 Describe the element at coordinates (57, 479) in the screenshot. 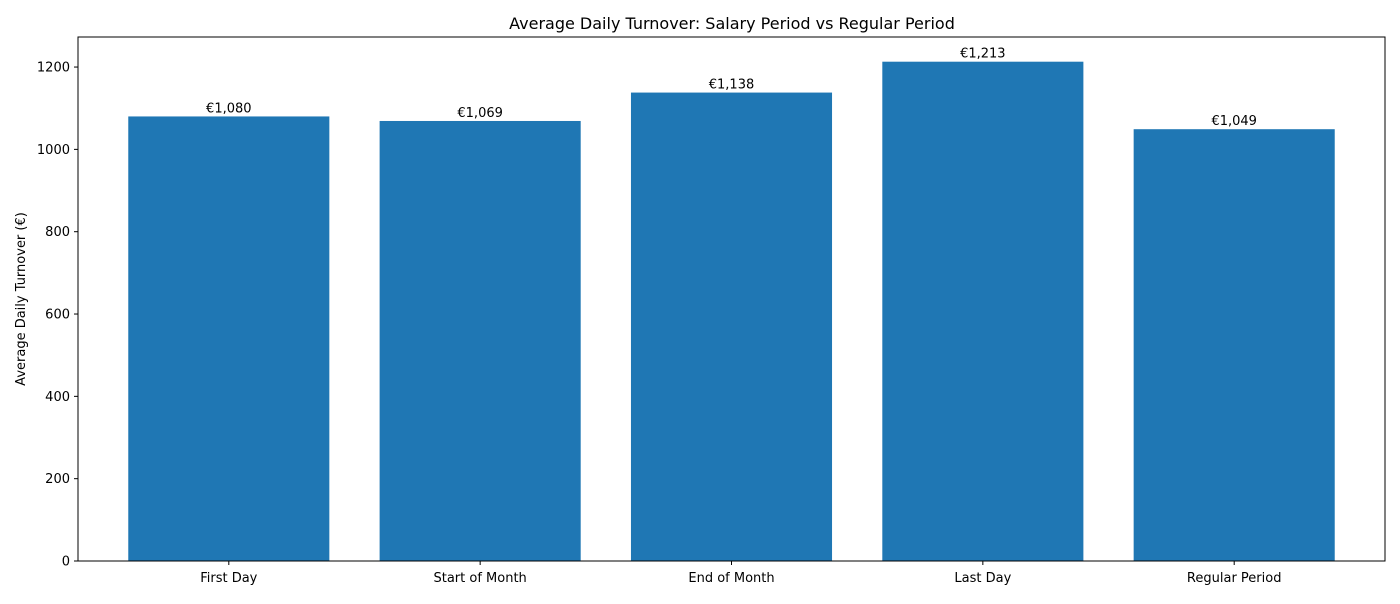

I see `y-tick-label: 200` at that location.